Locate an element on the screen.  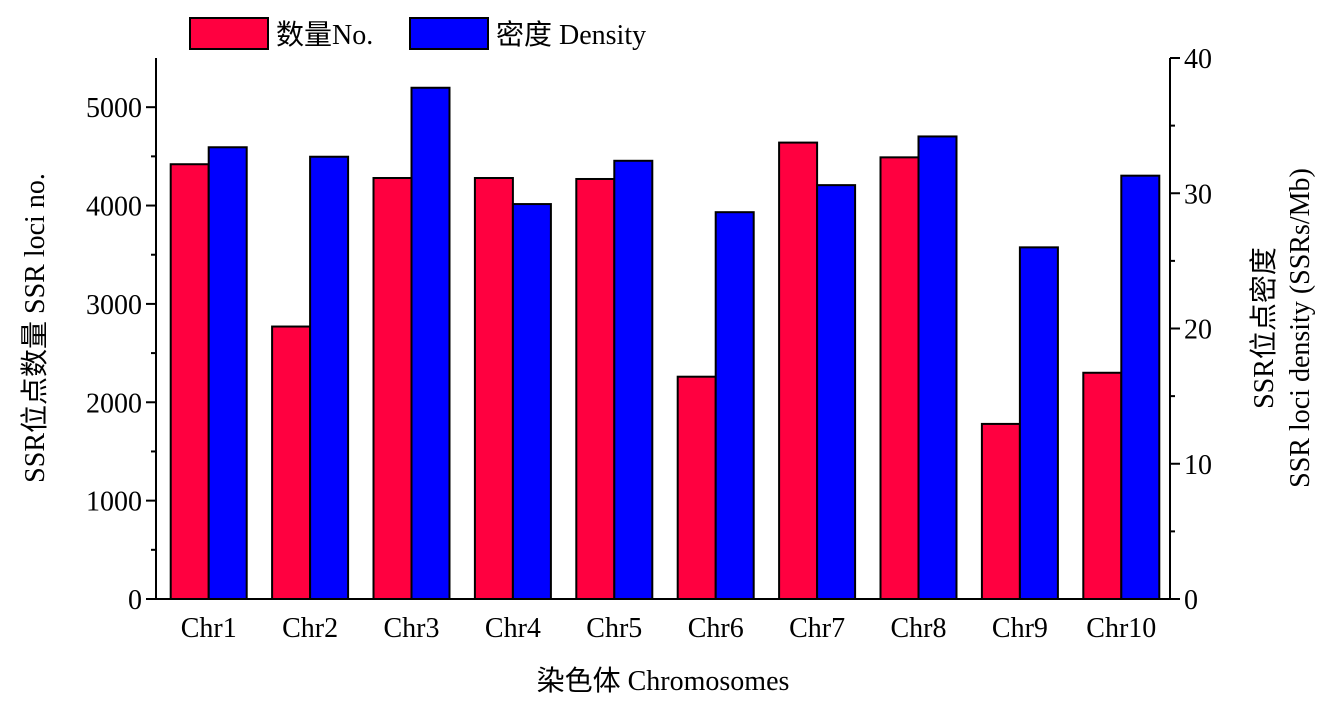
y-left-tick-label: 1000 is located at coordinates (114, 502).